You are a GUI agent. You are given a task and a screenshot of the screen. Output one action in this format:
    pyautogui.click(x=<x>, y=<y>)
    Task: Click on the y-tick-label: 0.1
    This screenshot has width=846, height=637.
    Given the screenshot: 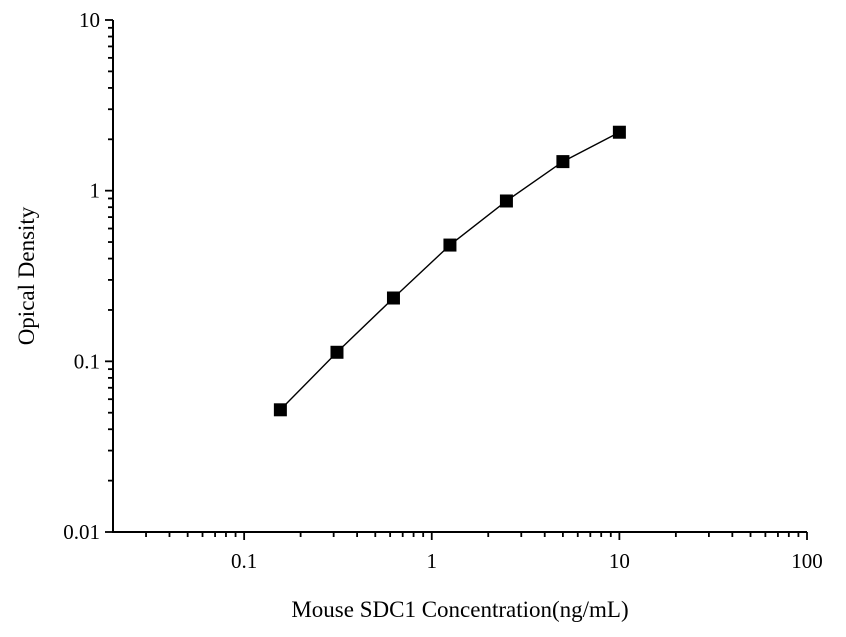 What is the action you would take?
    pyautogui.click(x=87, y=361)
    